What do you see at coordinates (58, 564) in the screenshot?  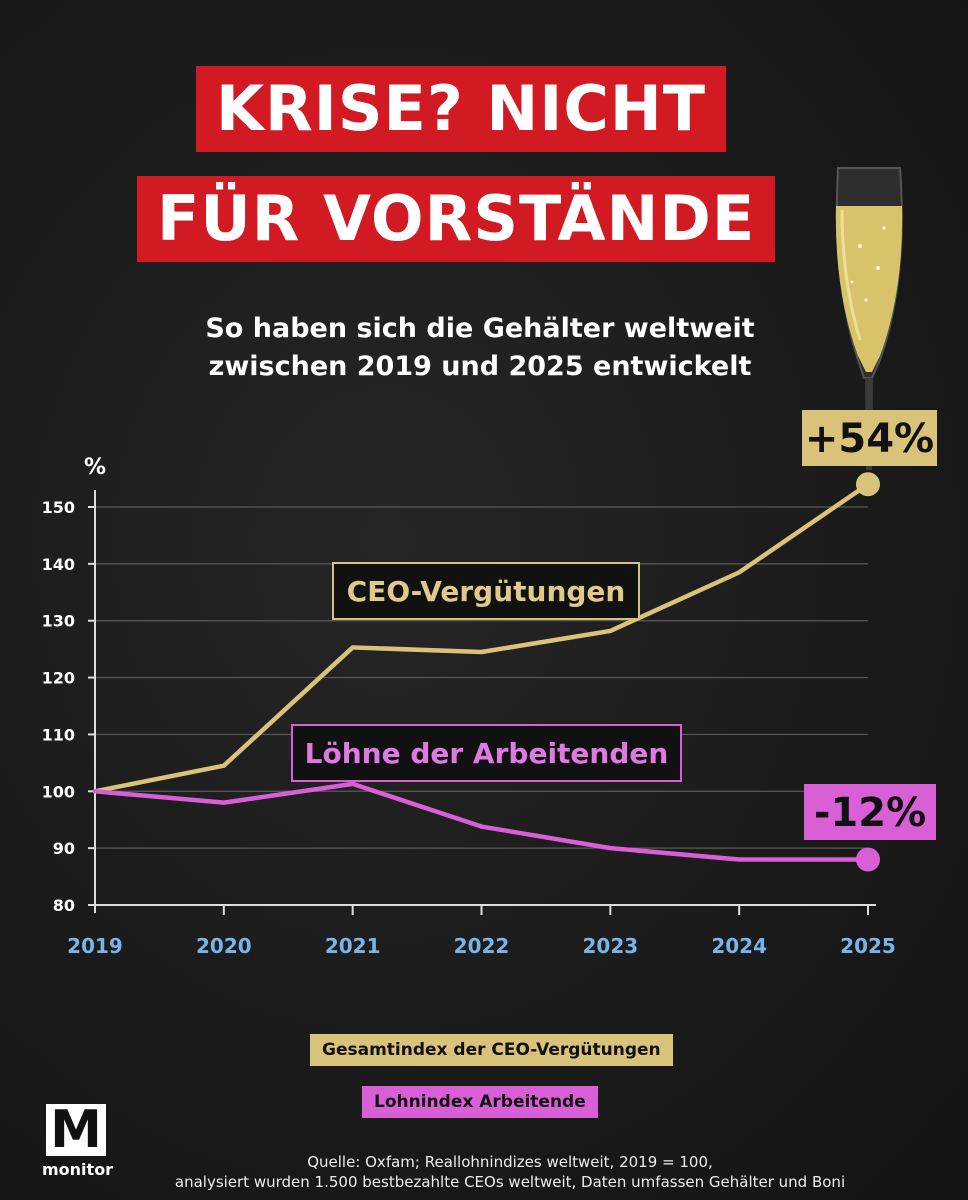 I see `y-tick-label: 140` at bounding box center [58, 564].